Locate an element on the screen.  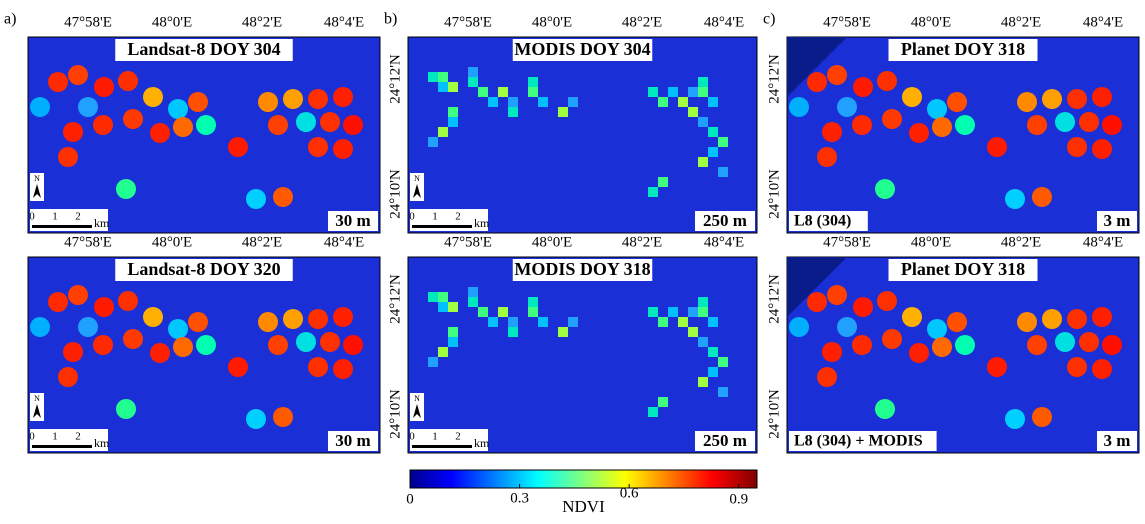
panel-label: a) is located at coordinates (10, 19).